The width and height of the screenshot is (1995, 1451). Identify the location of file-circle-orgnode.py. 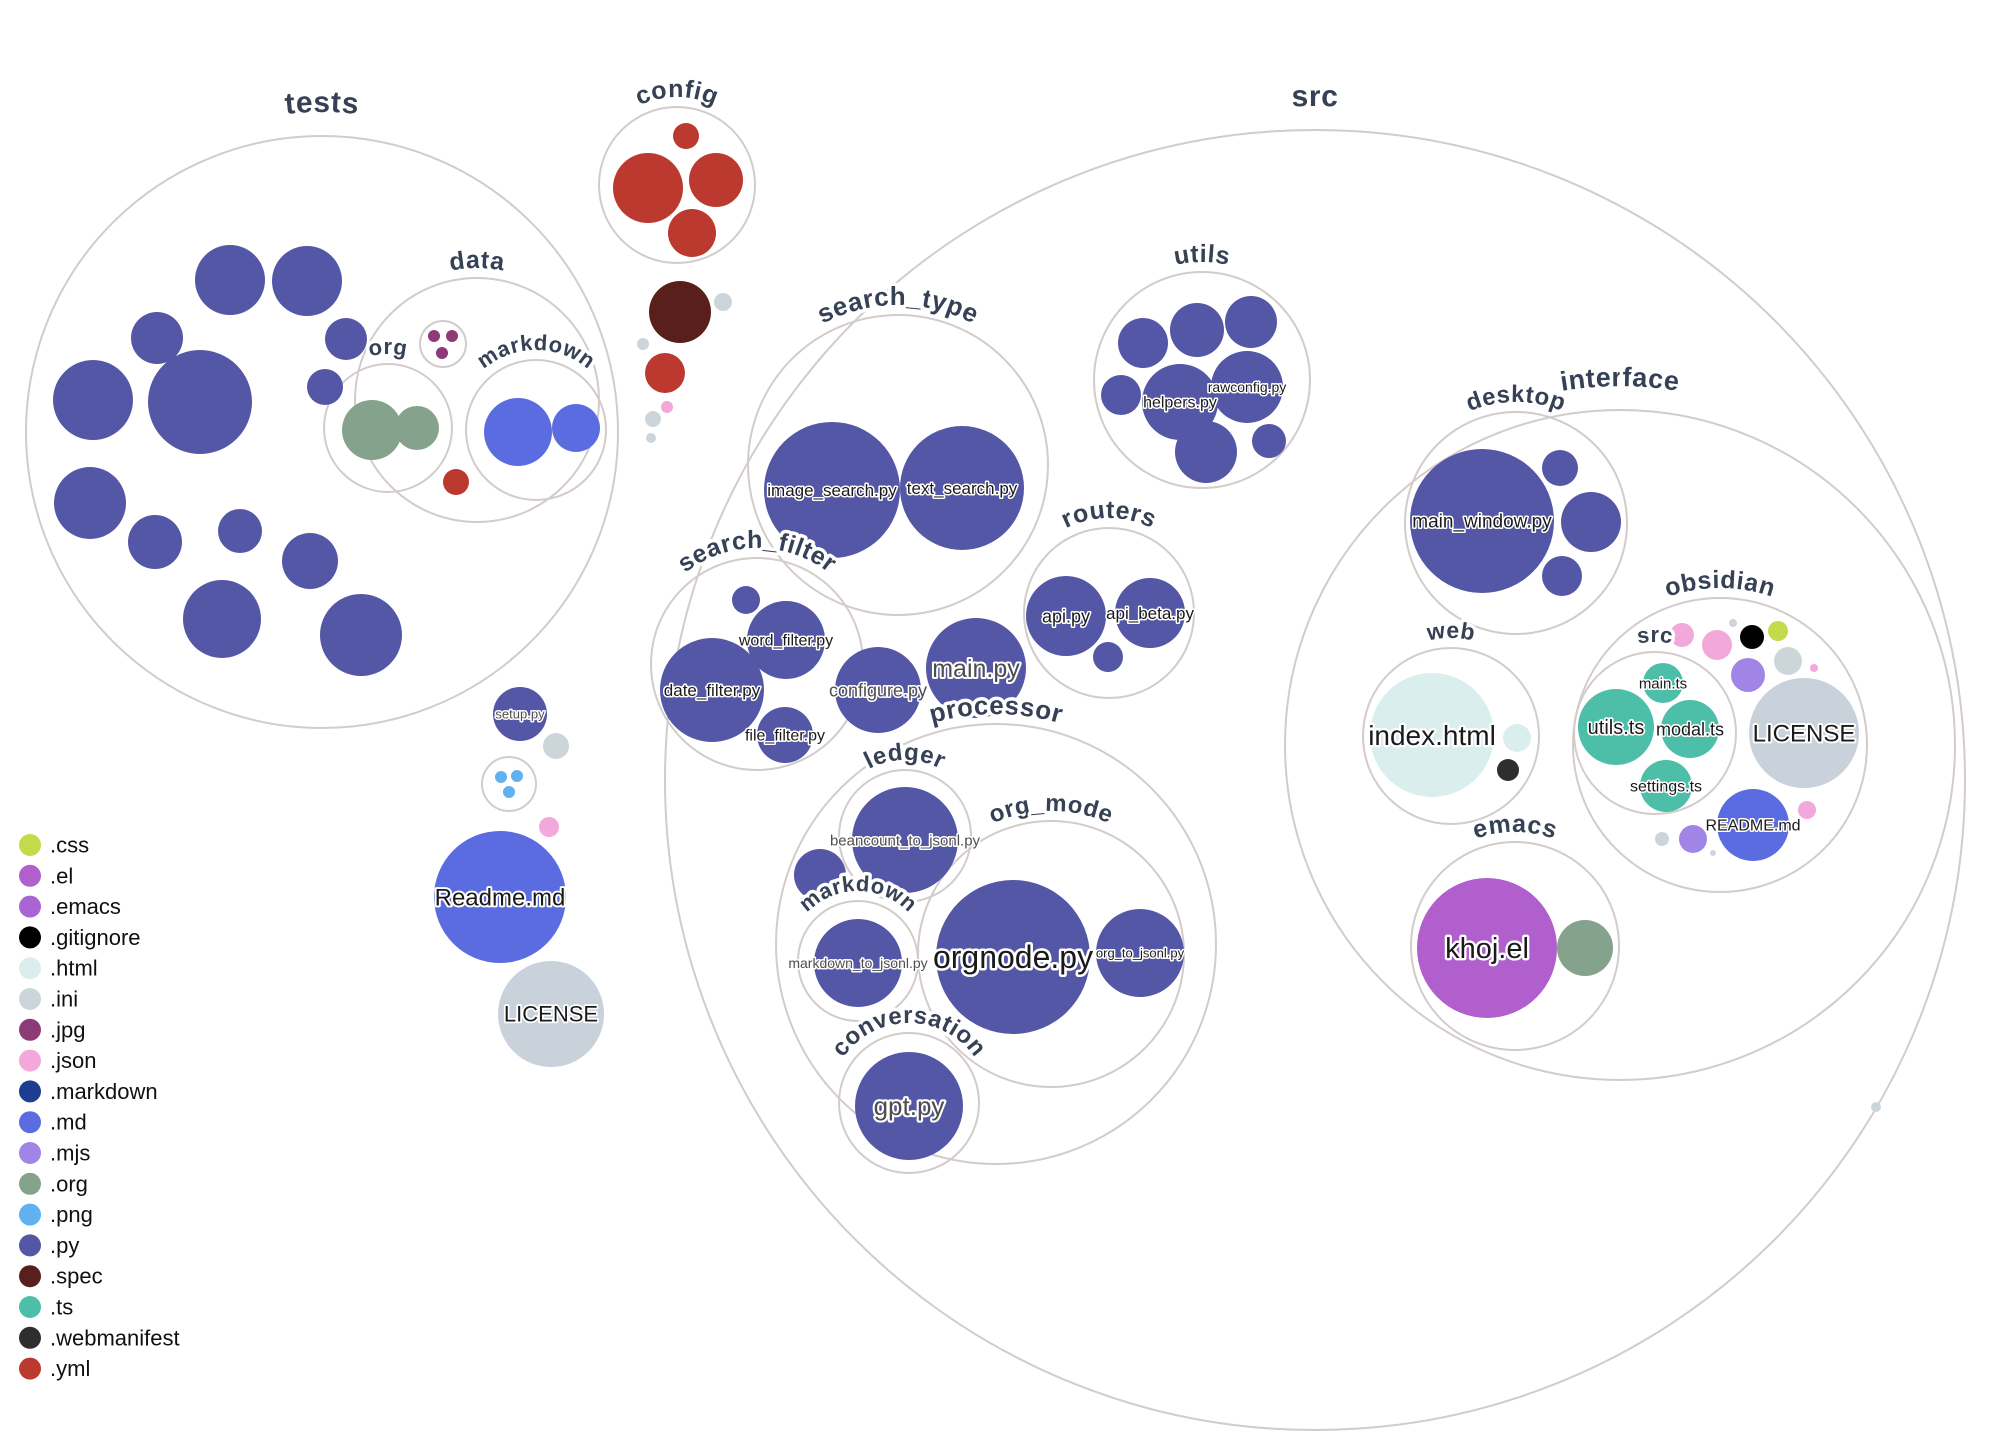
(1013, 957).